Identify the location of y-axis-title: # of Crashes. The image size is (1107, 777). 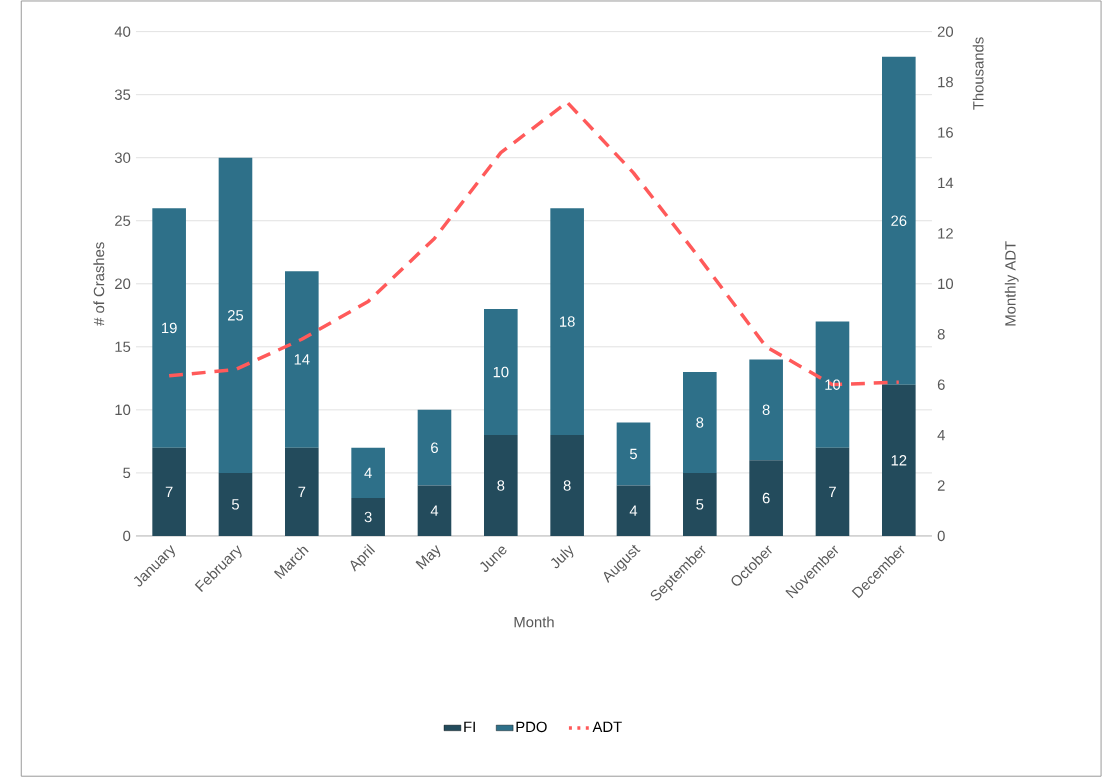
(99, 284).